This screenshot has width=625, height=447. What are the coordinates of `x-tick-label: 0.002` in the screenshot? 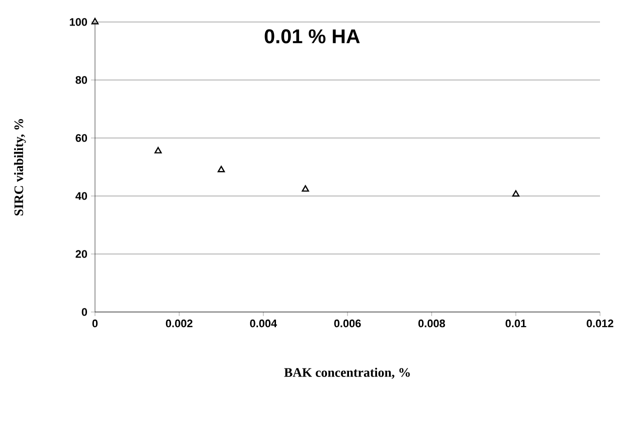 It's located at (179, 324).